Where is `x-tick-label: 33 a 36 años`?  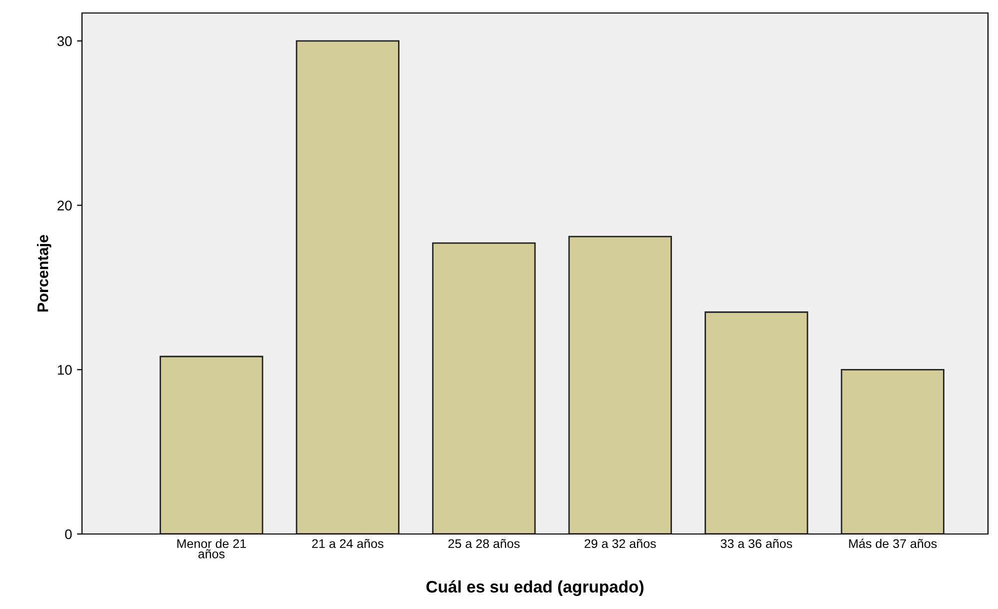
x-tick-label: 33 a 36 años is located at coordinates (756, 543).